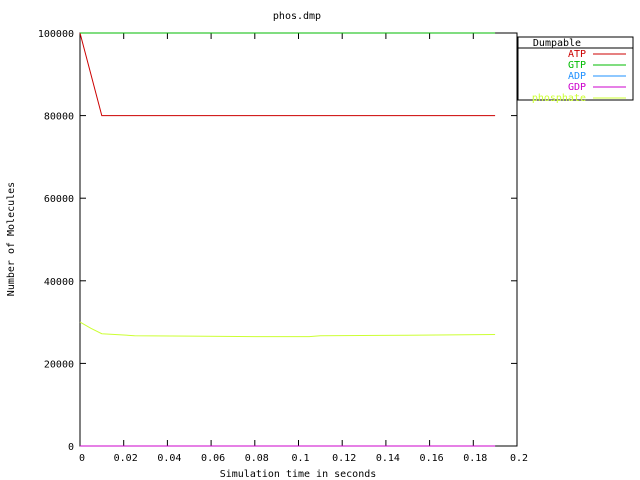 The width and height of the screenshot is (640, 480). What do you see at coordinates (56, 34) in the screenshot?
I see `y-tick-label: 100000` at bounding box center [56, 34].